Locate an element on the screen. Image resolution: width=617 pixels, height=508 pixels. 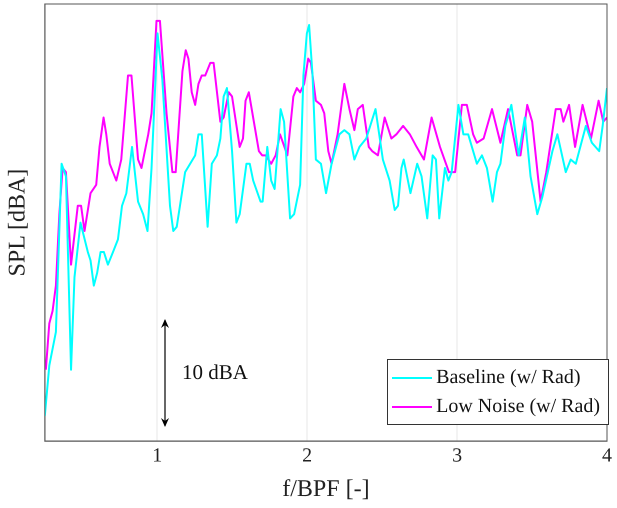
x-axis-title: f/BPF [-] is located at coordinates (326, 489).